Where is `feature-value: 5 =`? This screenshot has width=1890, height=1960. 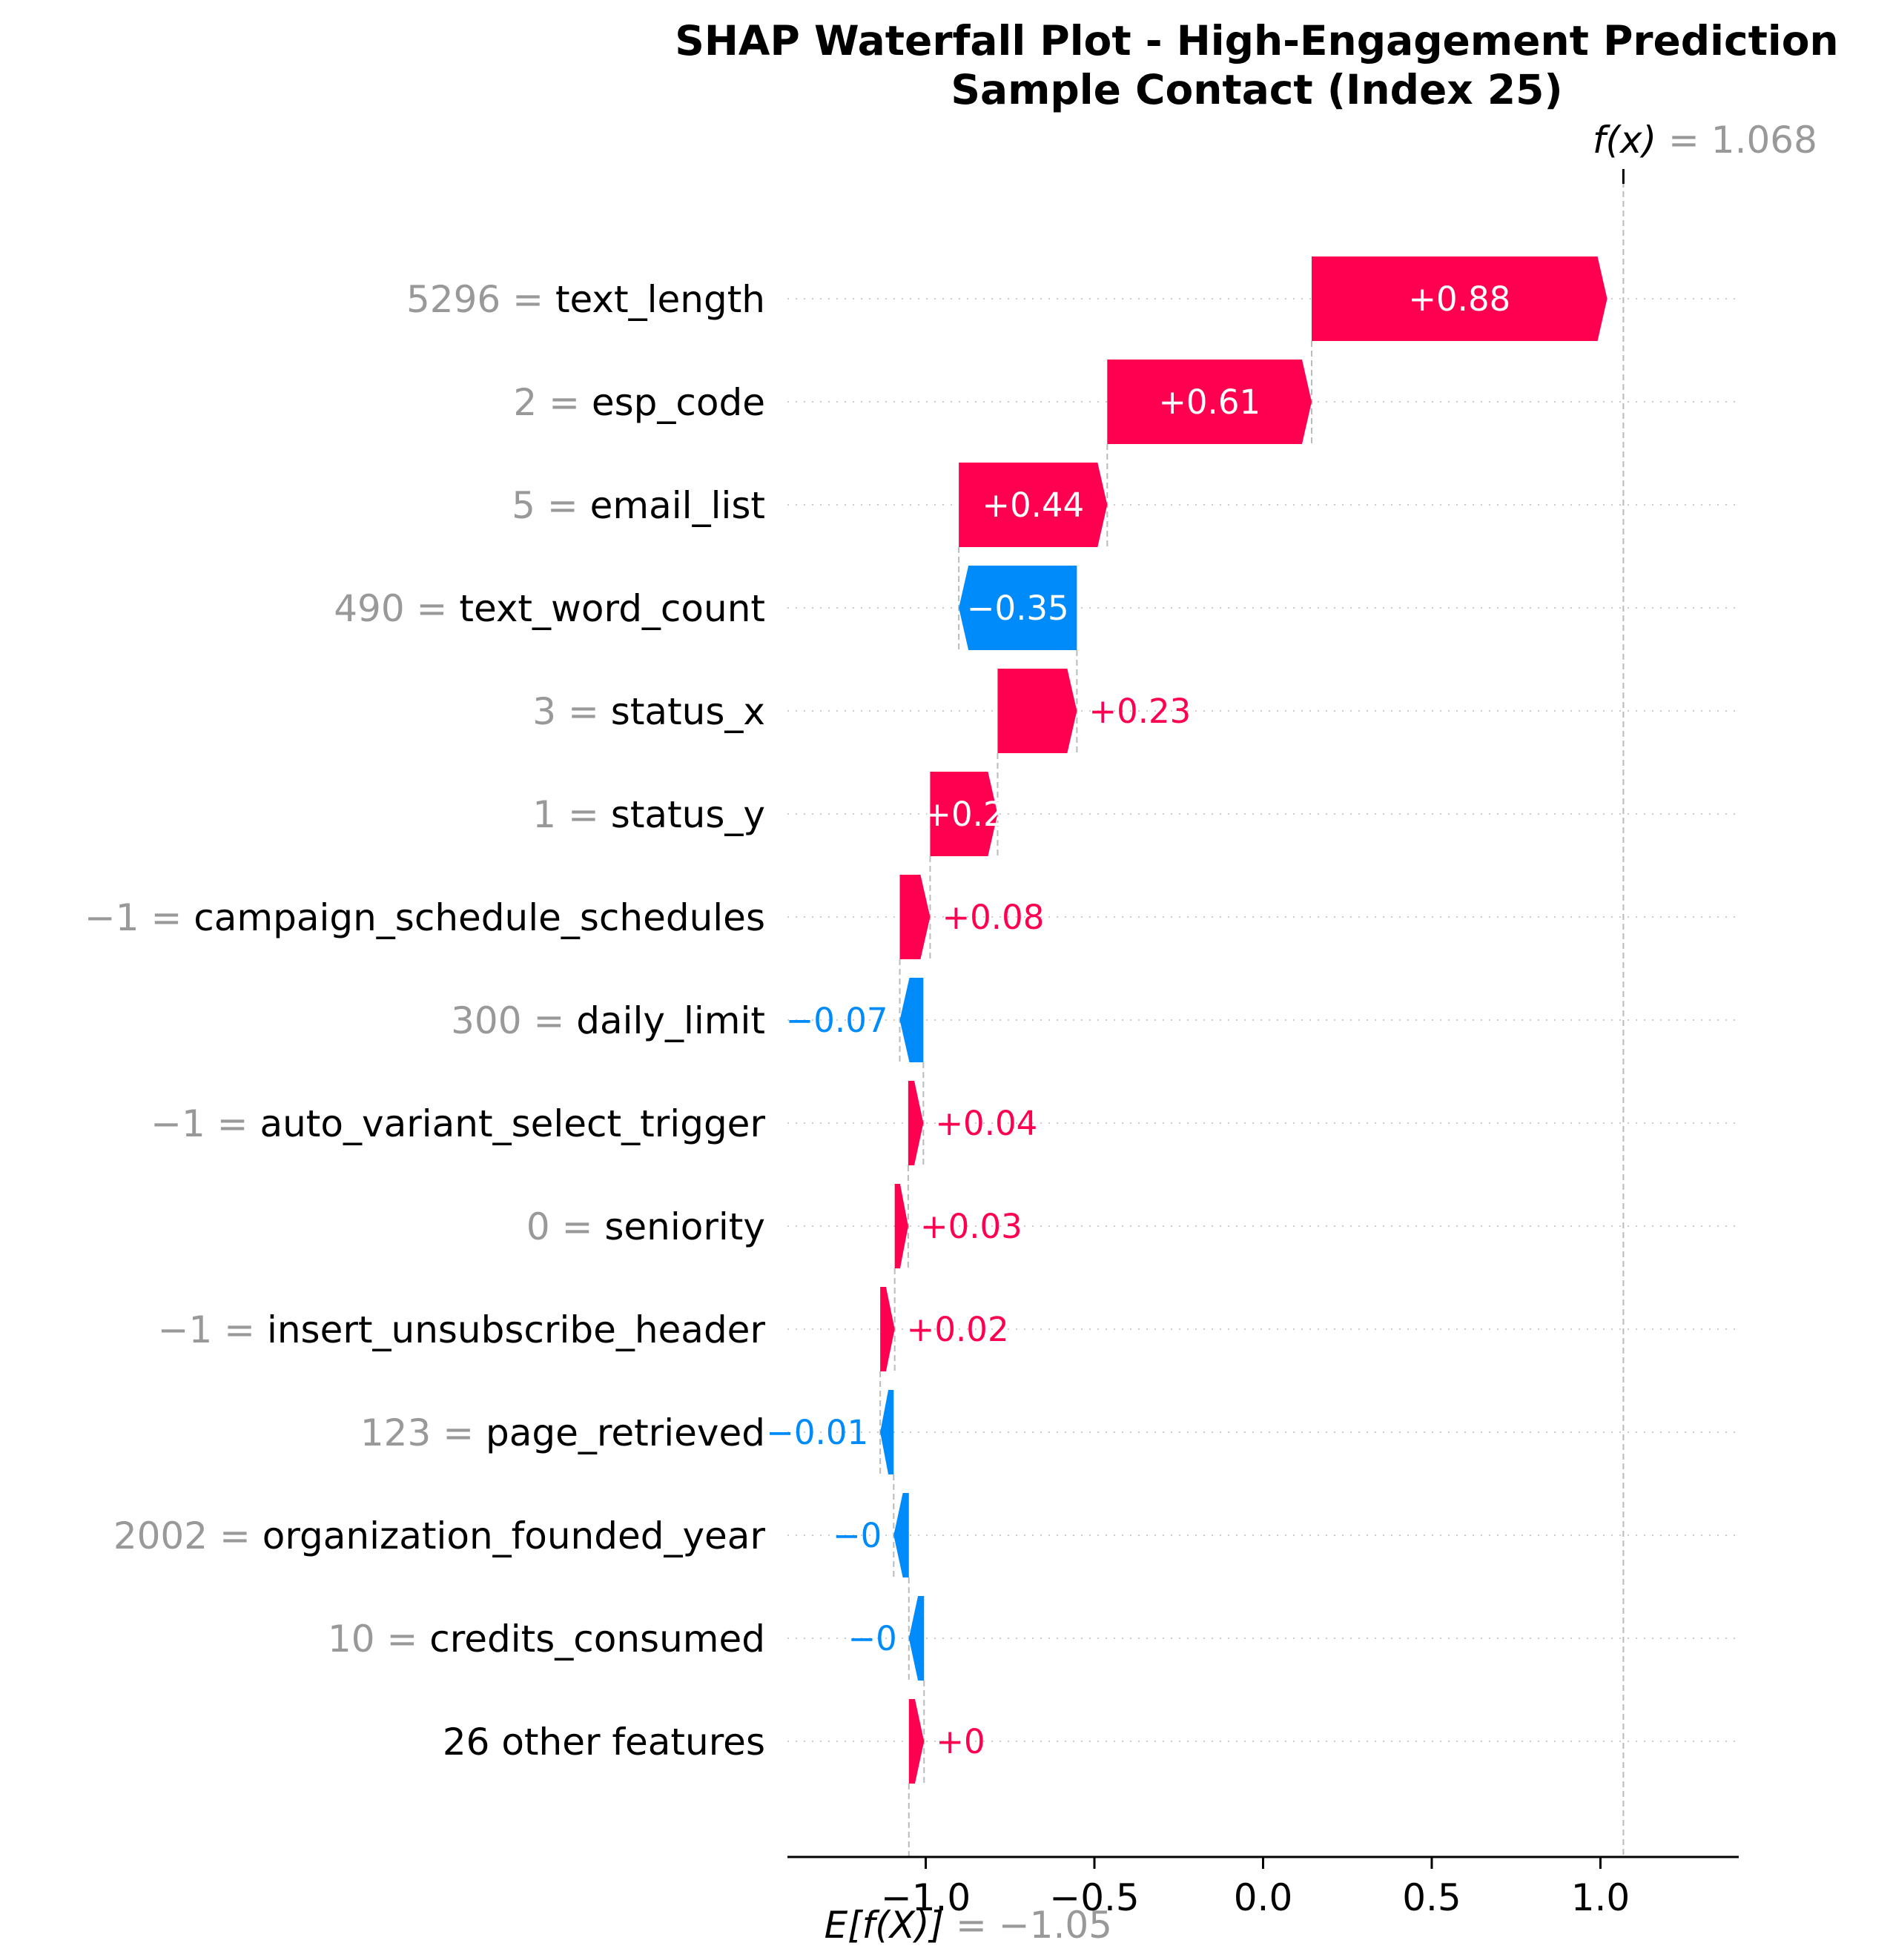
feature-value: 5 = is located at coordinates (551, 505).